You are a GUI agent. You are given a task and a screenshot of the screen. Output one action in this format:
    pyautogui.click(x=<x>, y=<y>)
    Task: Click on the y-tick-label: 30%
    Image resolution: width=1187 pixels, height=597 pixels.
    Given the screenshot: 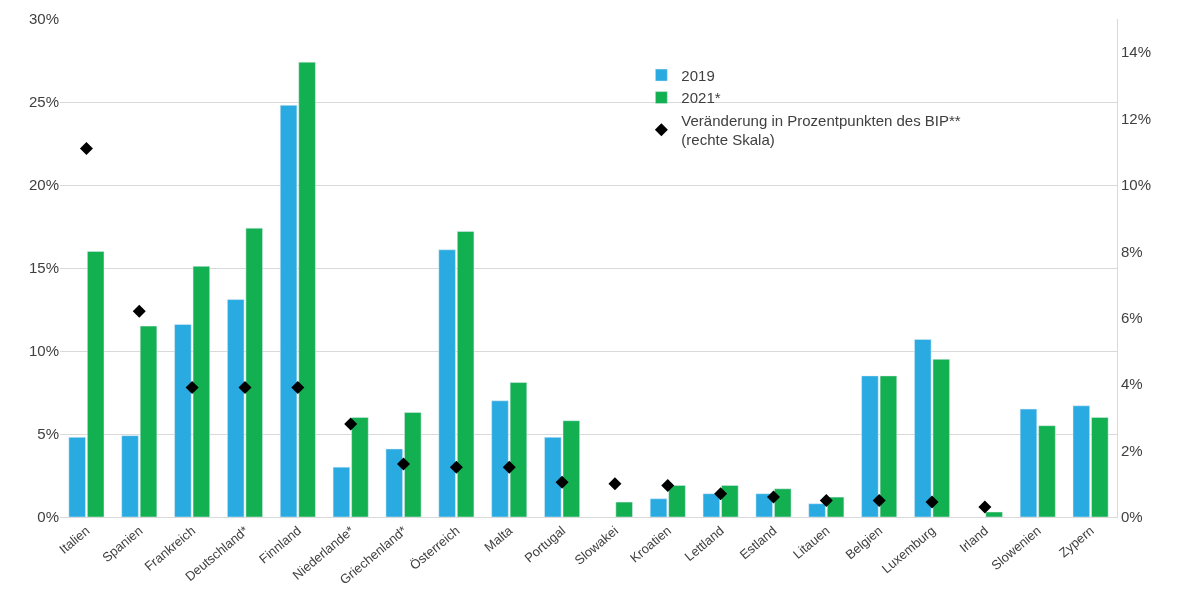 What is the action you would take?
    pyautogui.click(x=43, y=19)
    